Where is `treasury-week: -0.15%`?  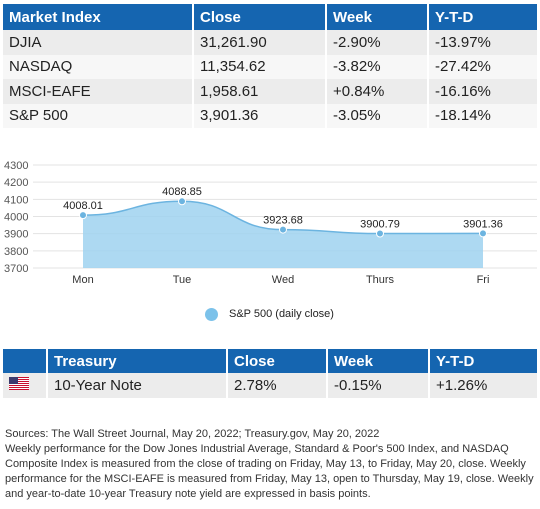 treasury-week: -0.15% is located at coordinates (378, 385).